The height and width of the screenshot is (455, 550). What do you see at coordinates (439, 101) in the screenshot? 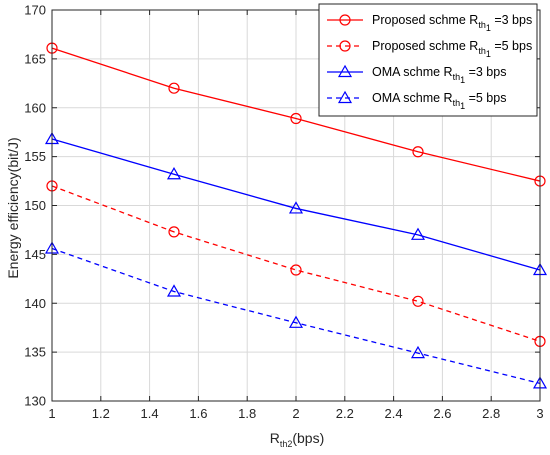
I see `legend-label: OMA schme Rth1 =5 bps` at bounding box center [439, 101].